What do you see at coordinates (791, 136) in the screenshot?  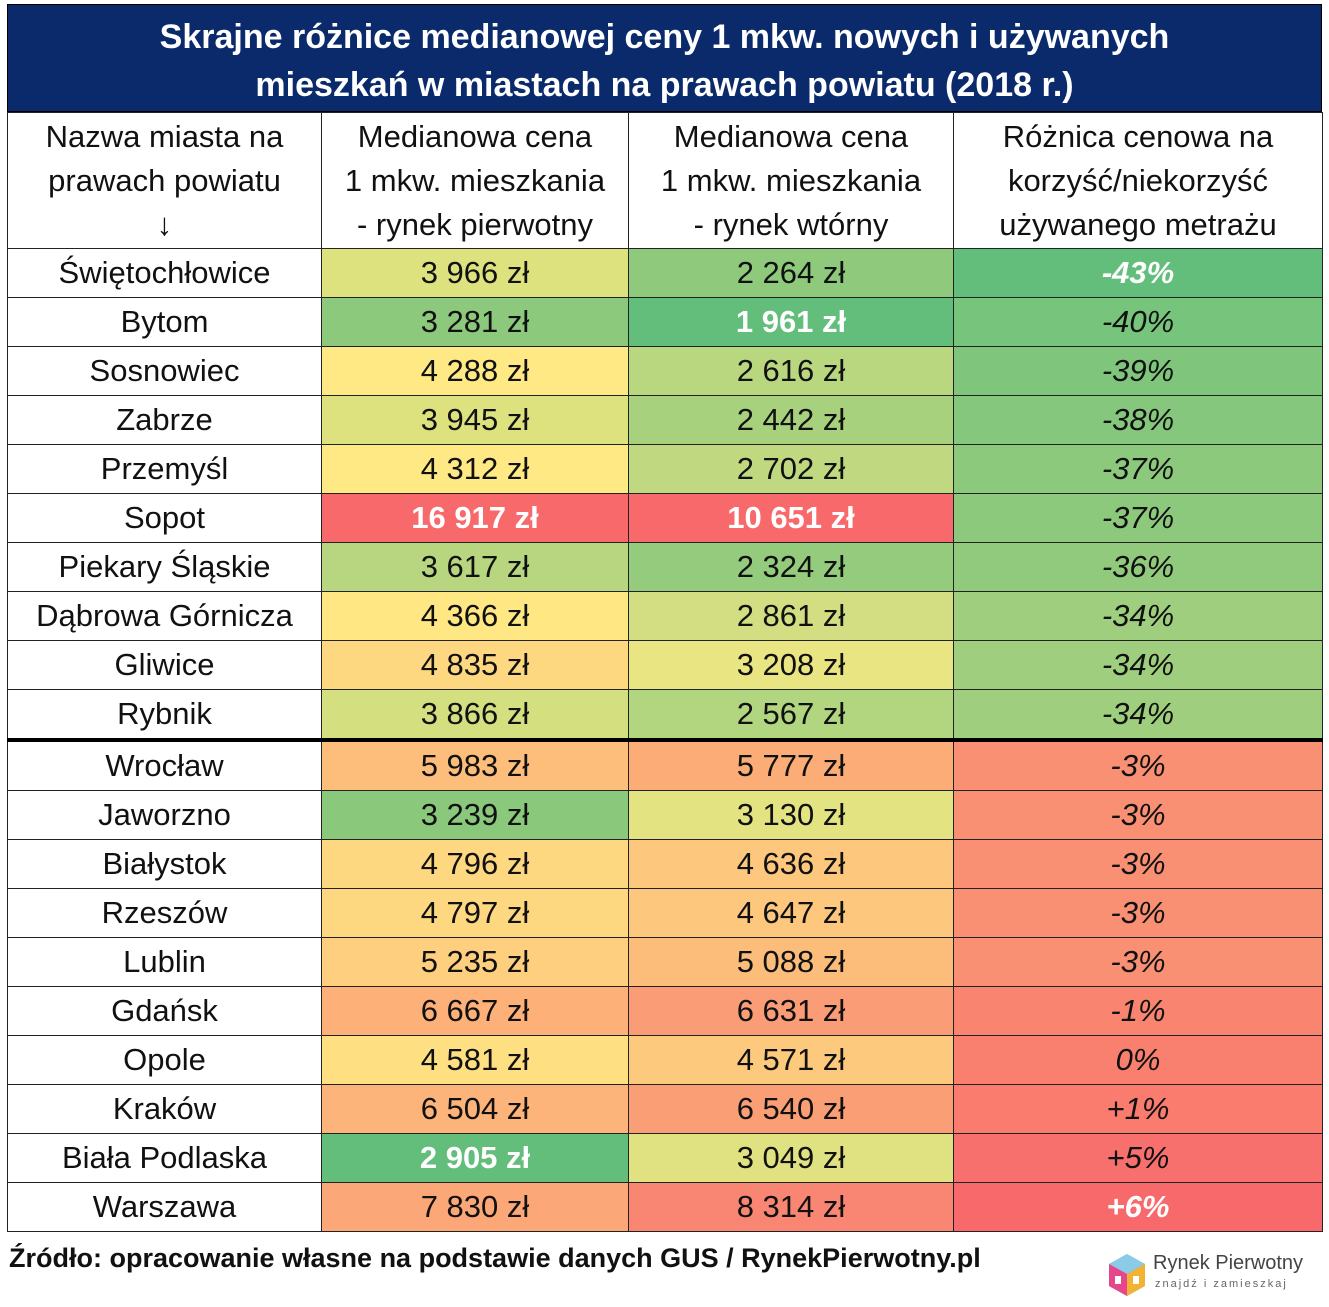 I see `header-secondary-line-1: Medianowa cena` at bounding box center [791, 136].